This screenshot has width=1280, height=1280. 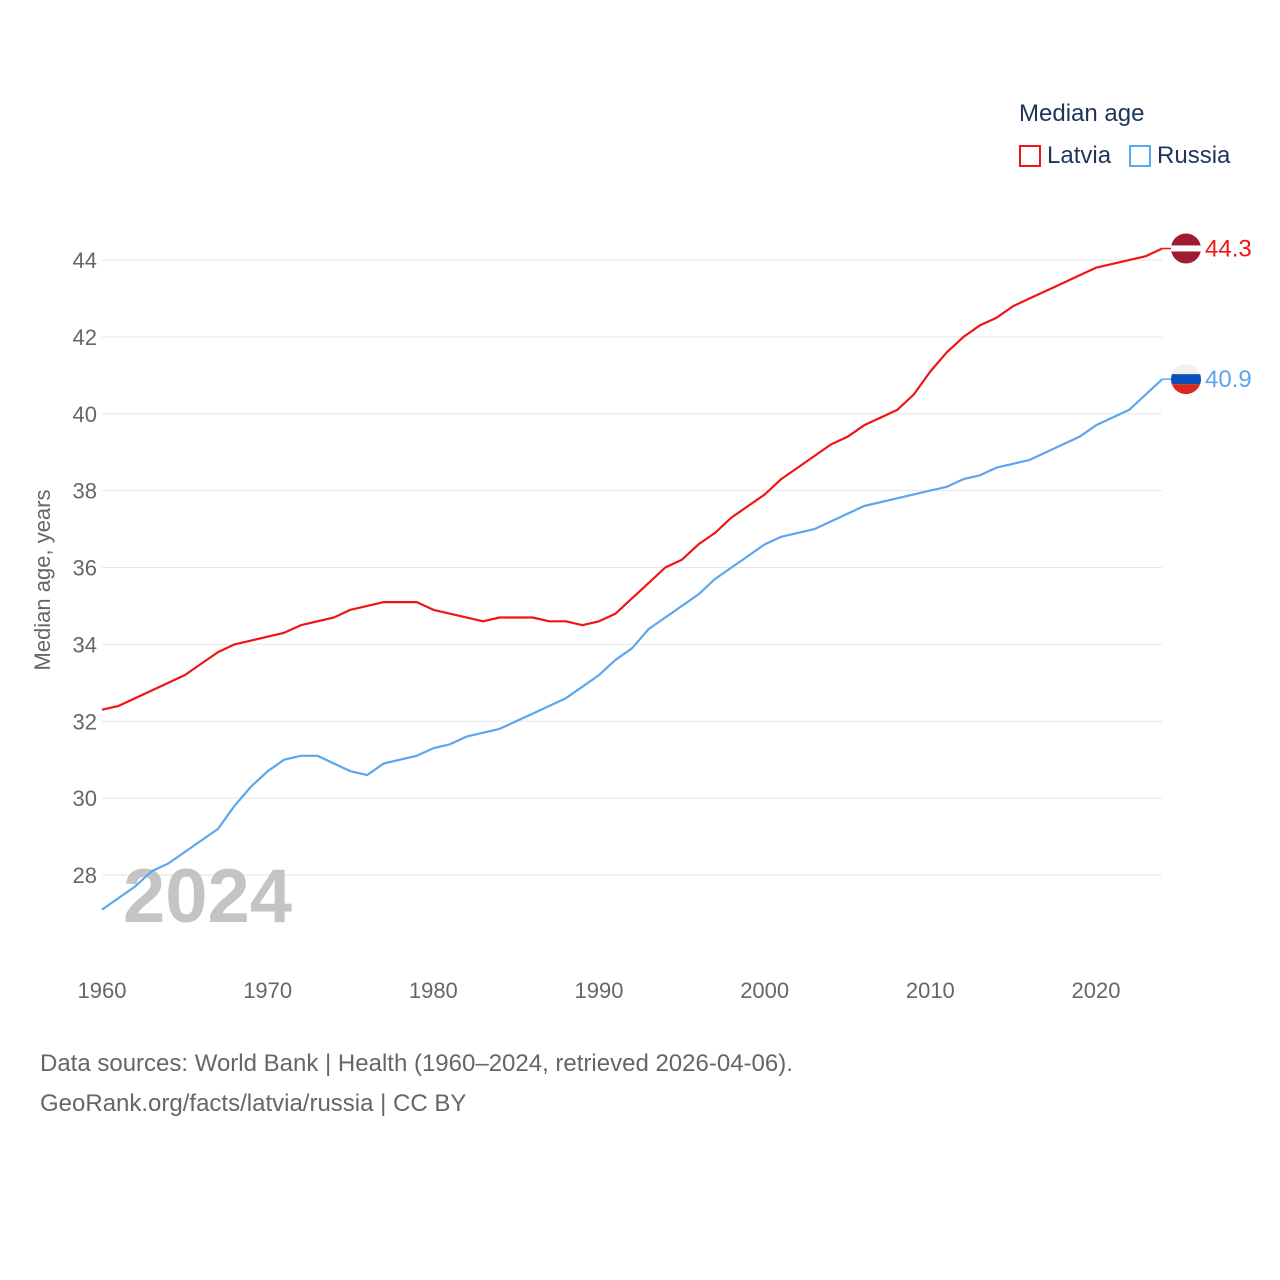 What do you see at coordinates (599, 990) in the screenshot?
I see `x-tick-label: 1990` at bounding box center [599, 990].